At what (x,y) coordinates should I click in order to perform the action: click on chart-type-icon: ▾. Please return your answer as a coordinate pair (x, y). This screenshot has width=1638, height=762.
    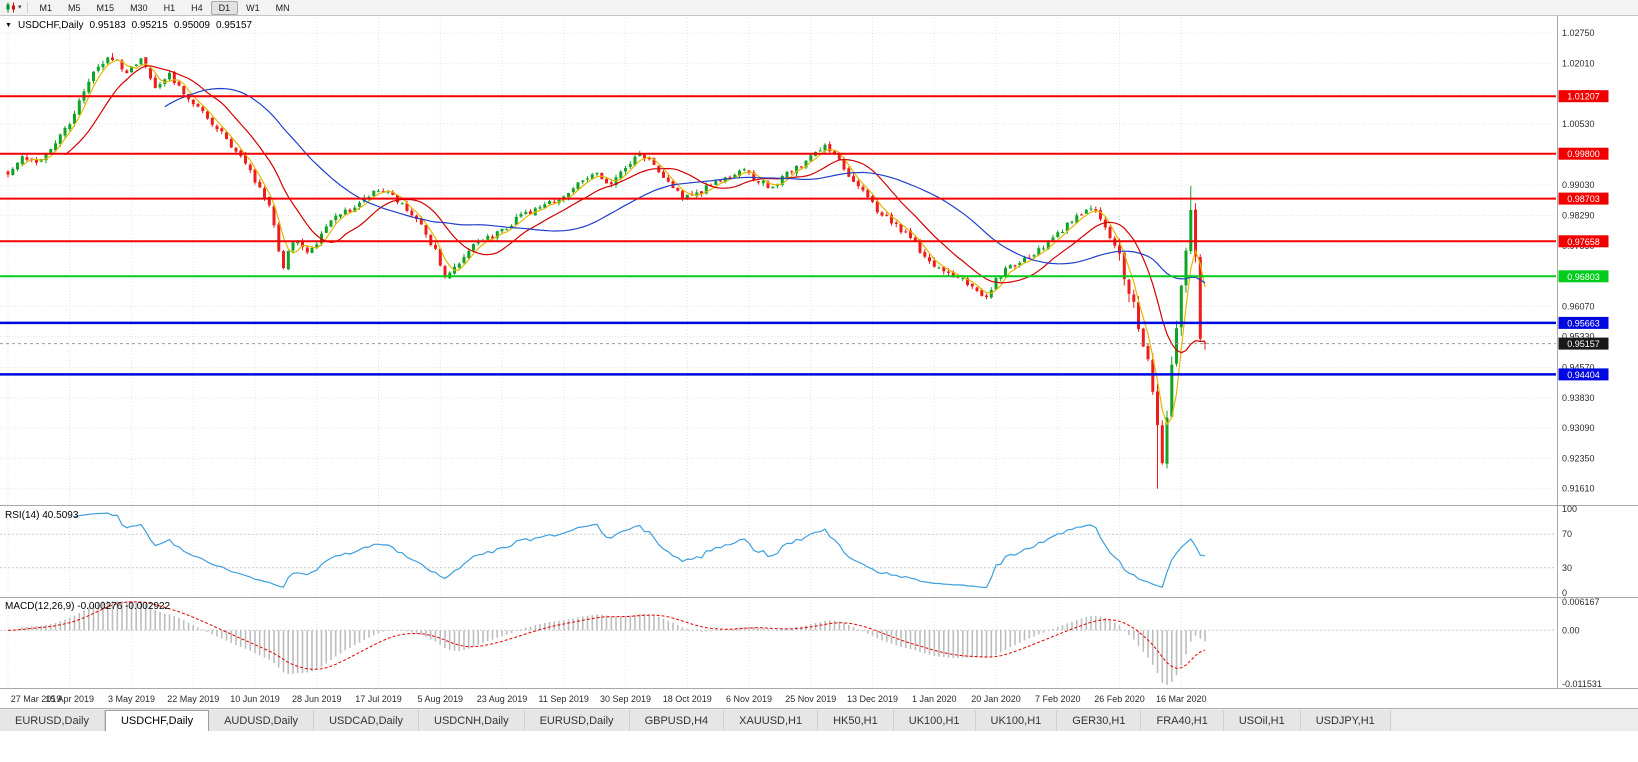
    Looking at the image, I should click on (13, 8).